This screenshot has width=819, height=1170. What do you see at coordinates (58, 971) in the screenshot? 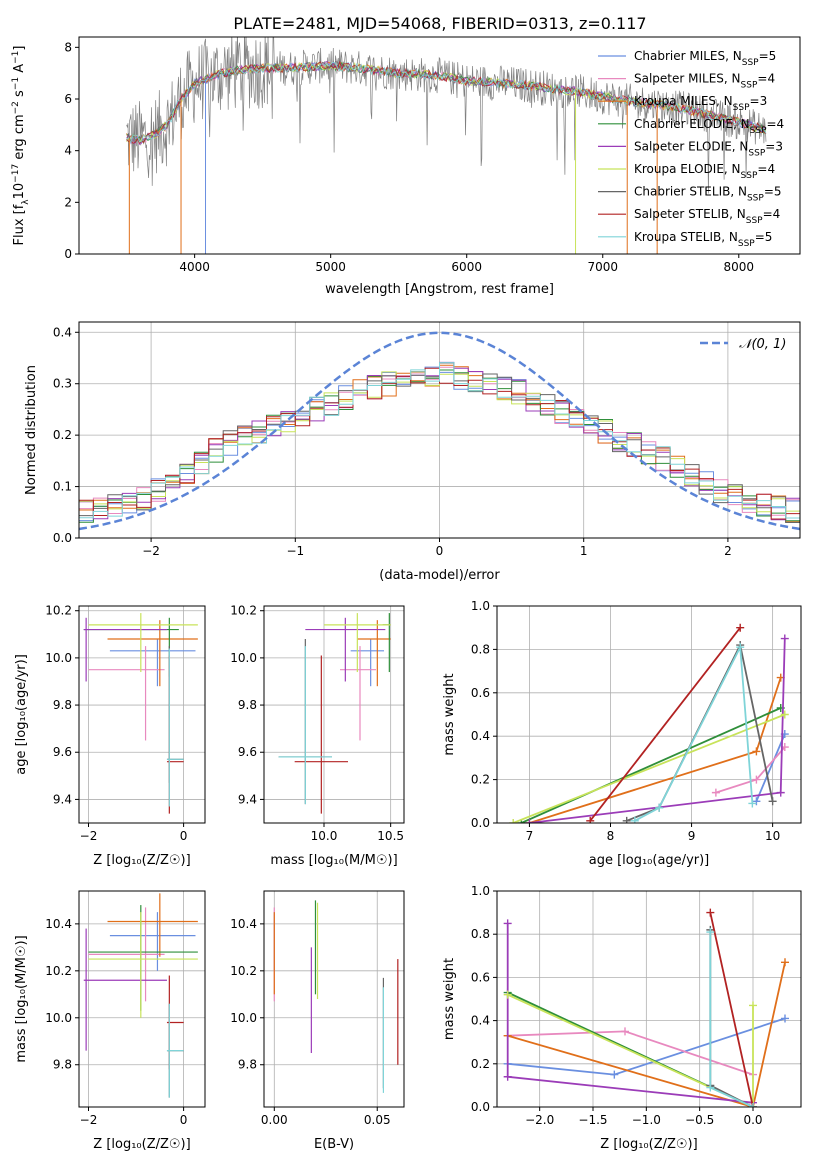
I see `y-tick-label: 10.2` at bounding box center [58, 971].